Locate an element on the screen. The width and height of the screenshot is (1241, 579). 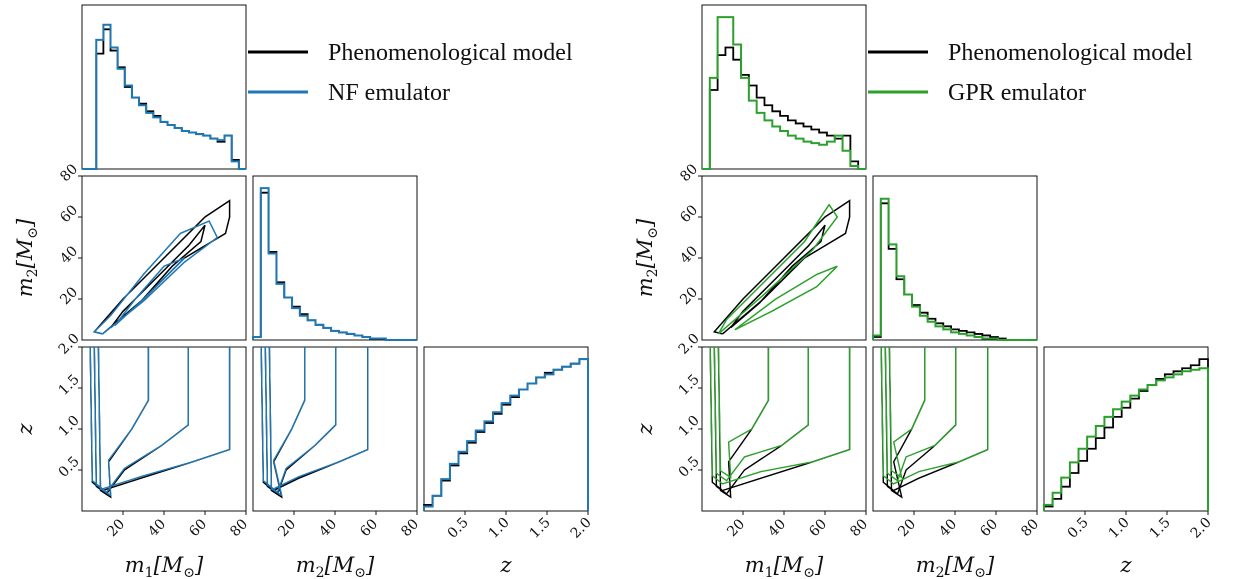
legend: Phenomenological model NF emulator is located at coordinates (410, 73).